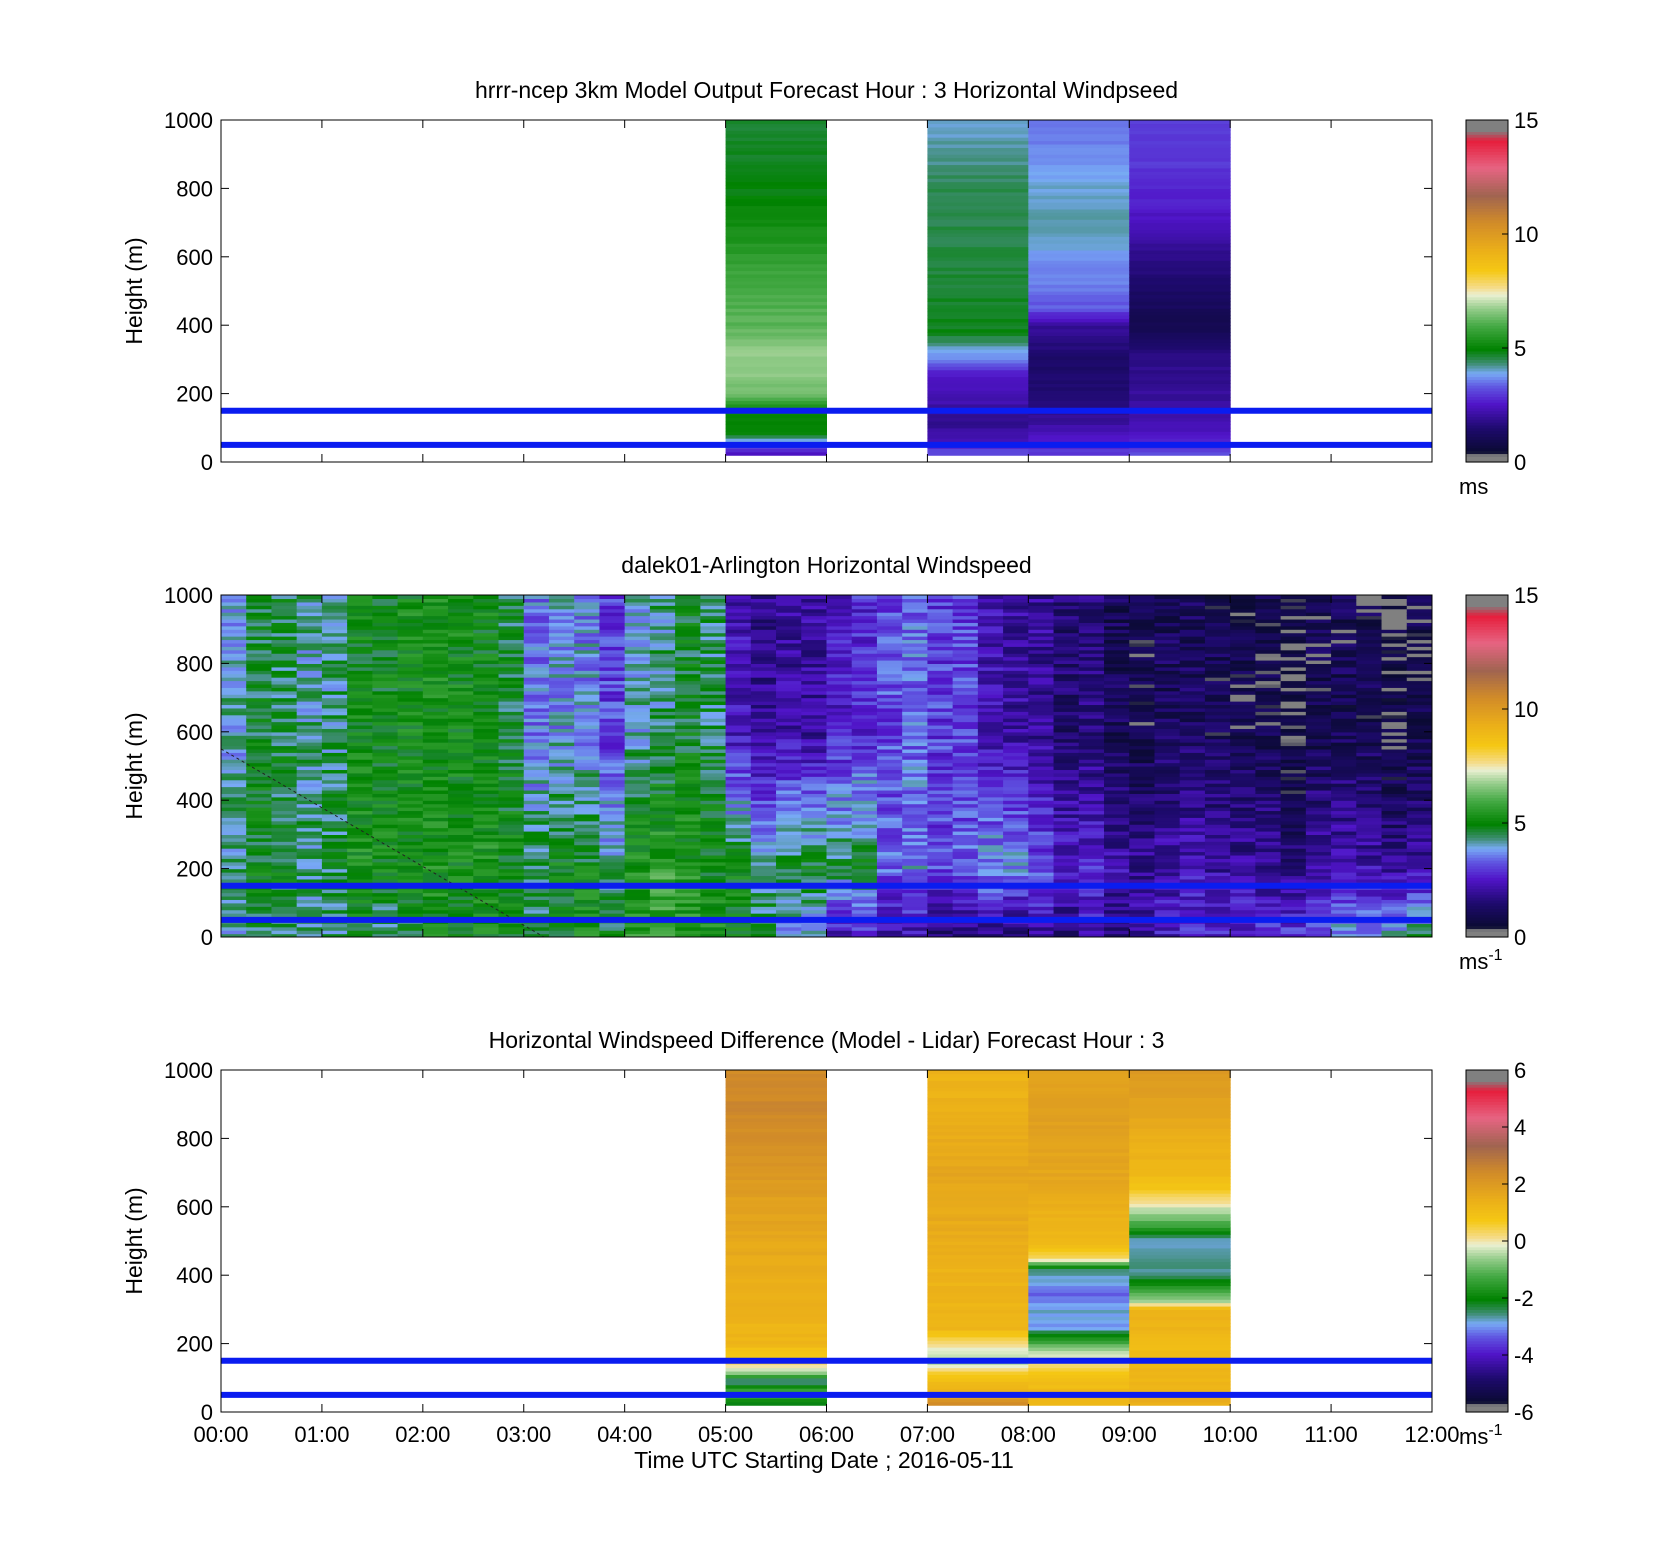 Image resolution: width=1680 pixels, height=1561 pixels. Describe the element at coordinates (824, 1460) in the screenshot. I see `x-axis-title: Time UTC Starting Date ; 2016-05-11` at that location.